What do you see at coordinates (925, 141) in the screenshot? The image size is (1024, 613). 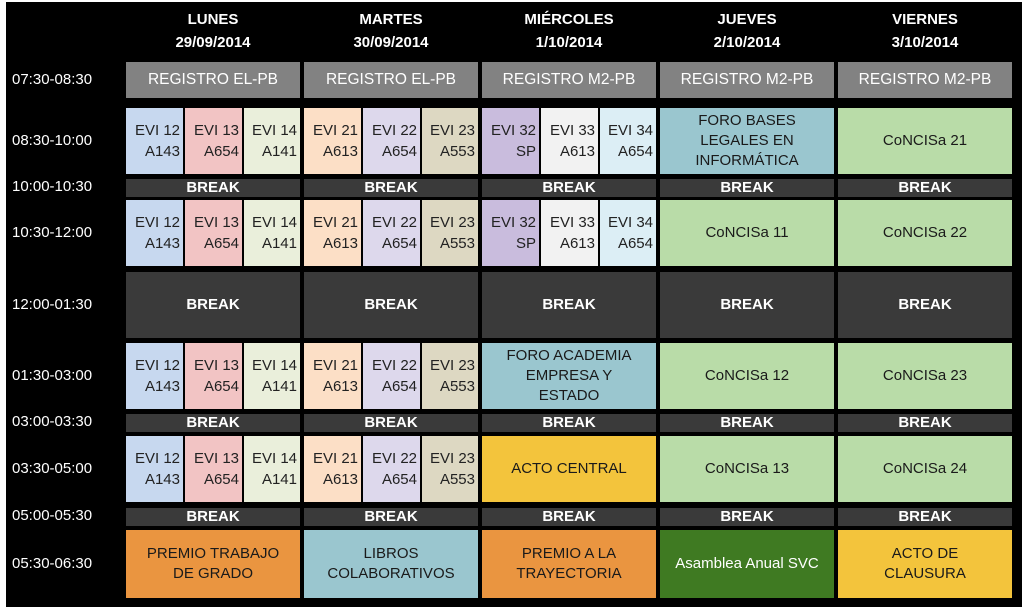 I see `concisa-session: CoNCISa 21` at bounding box center [925, 141].